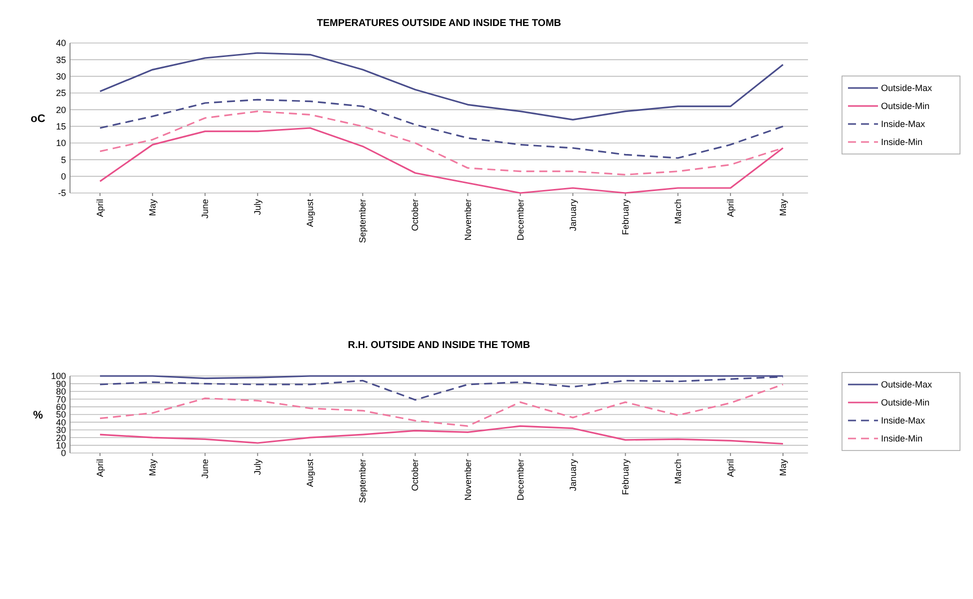  I want to click on chart-title: R.H. OUTSIDE AND INSIDE THE TOMB, so click(439, 345).